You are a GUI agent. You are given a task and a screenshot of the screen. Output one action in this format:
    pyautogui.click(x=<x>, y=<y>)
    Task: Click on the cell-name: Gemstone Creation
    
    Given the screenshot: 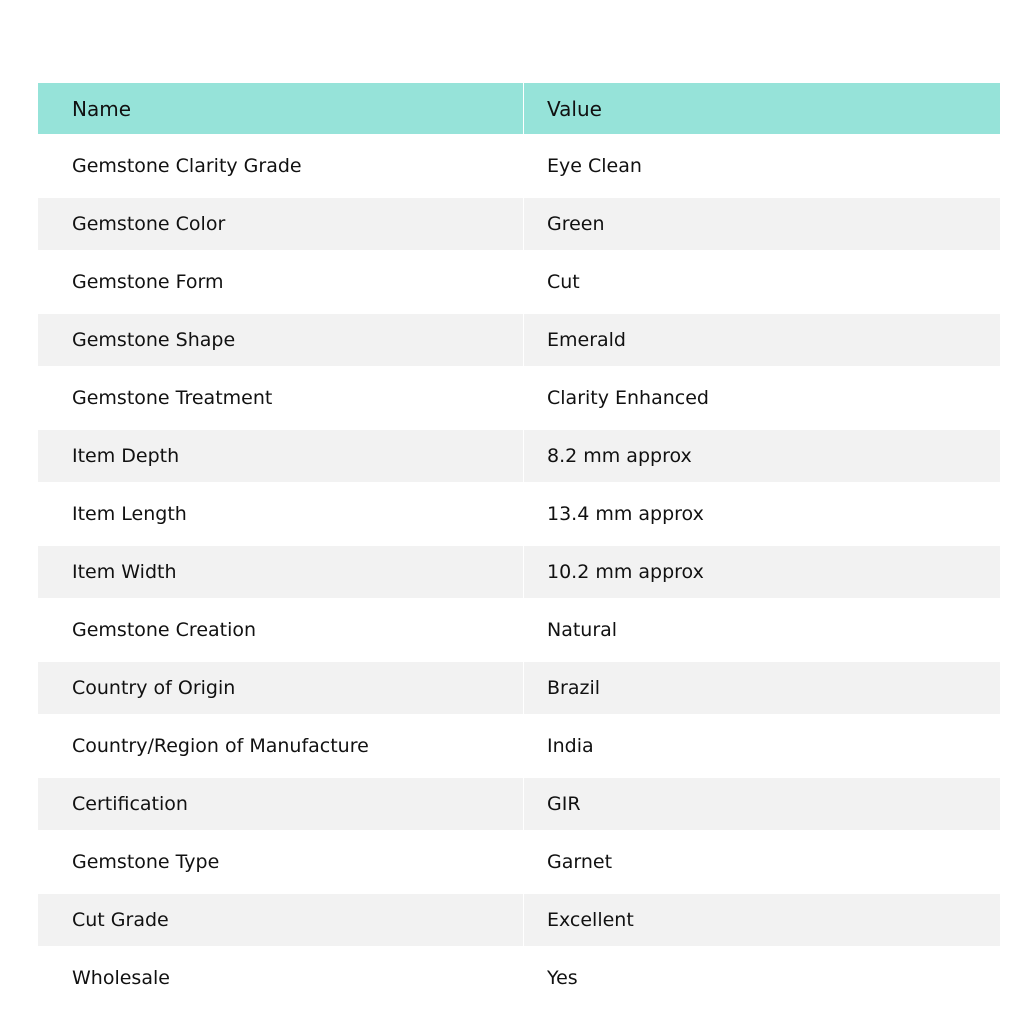 What is the action you would take?
    pyautogui.click(x=280, y=630)
    